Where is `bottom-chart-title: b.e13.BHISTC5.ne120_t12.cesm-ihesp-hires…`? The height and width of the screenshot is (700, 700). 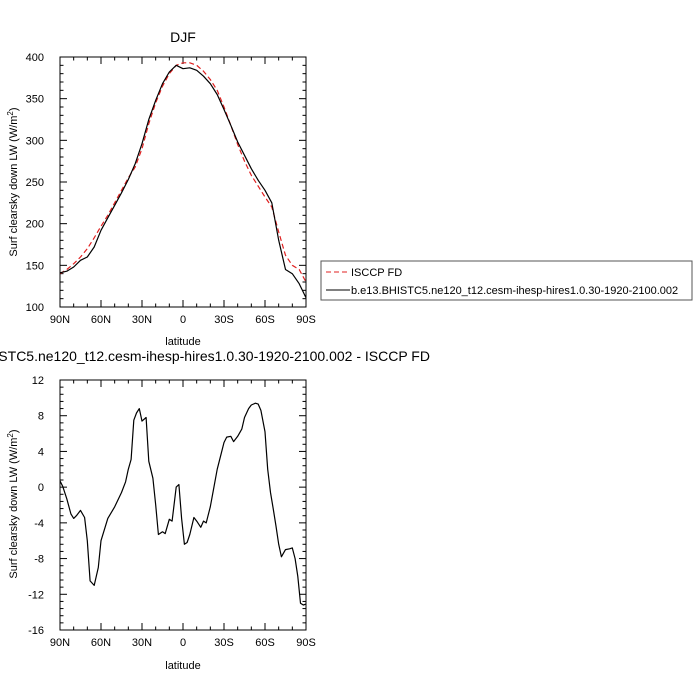 bottom-chart-title: b.e13.BHISTC5.ne120_t12.cesm-ihesp-hires… is located at coordinates (215, 356).